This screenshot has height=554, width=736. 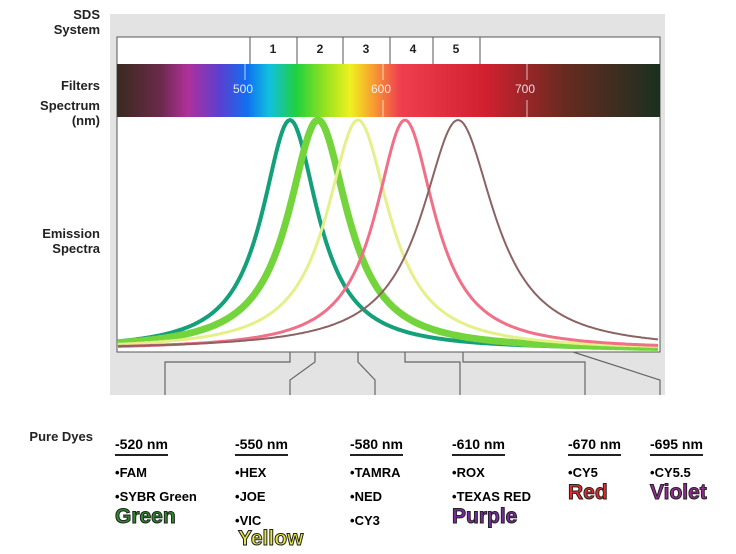 I want to click on spectrum-label: 500, so click(x=243, y=89).